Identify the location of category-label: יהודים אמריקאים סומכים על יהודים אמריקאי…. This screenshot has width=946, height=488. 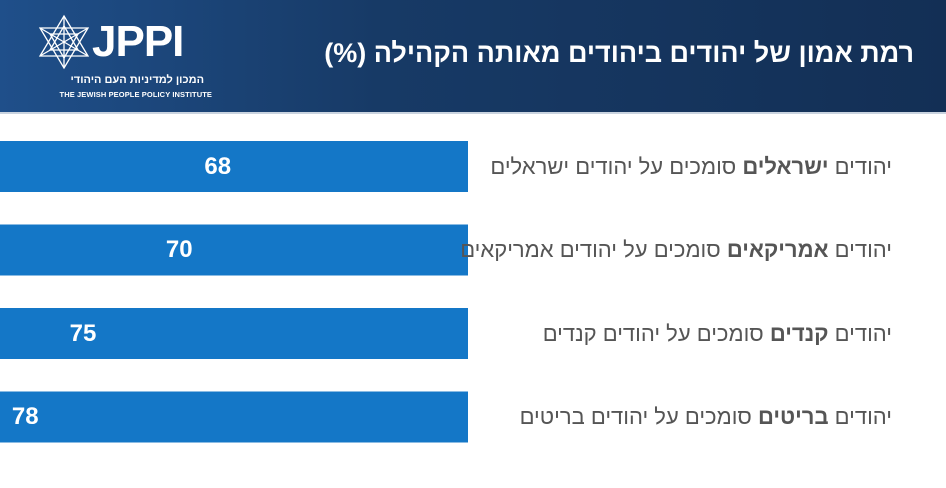
(676, 249).